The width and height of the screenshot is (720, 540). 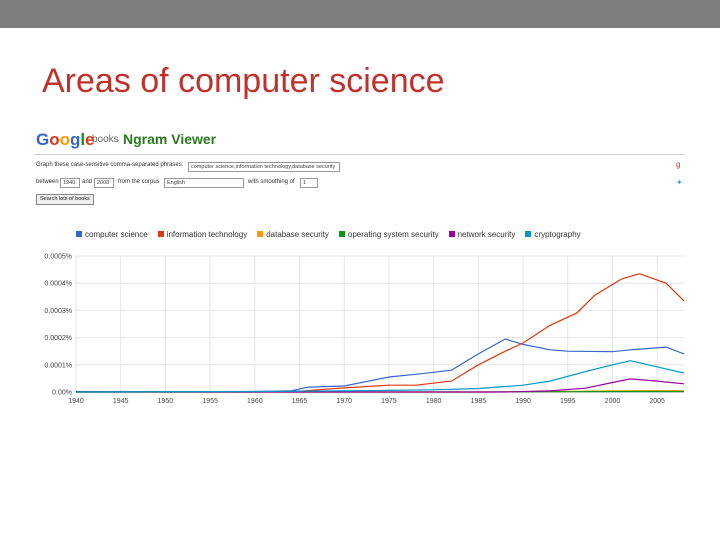 I want to click on search-button: Search lots of books, so click(x=65, y=199).